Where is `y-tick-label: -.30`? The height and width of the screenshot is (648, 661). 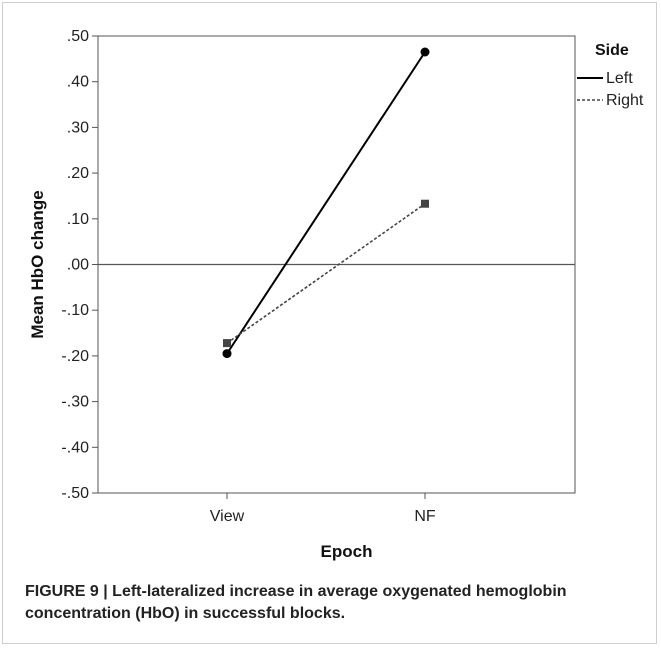
y-tick-label: -.30 is located at coordinates (75, 402).